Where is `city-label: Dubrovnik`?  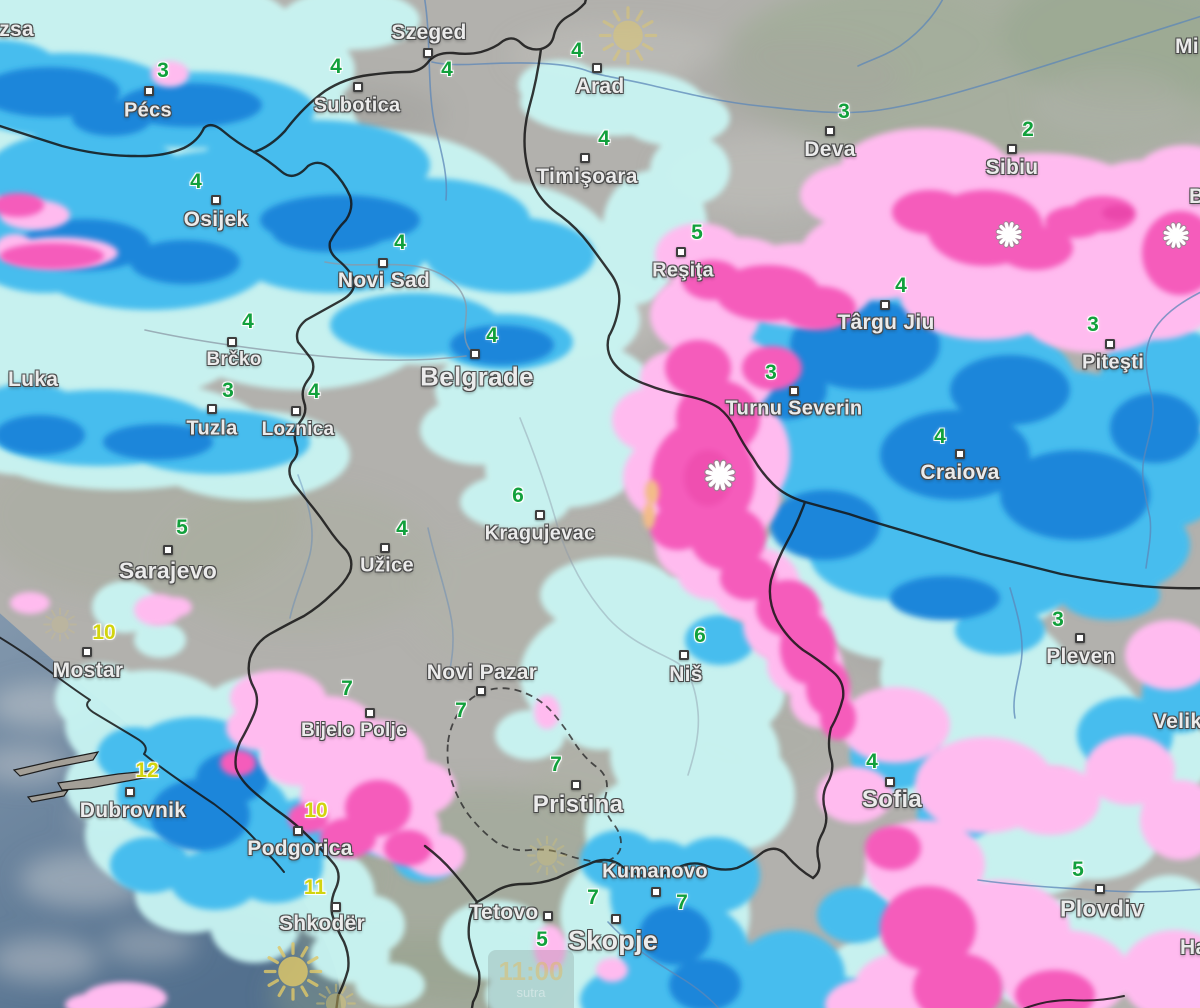
city-label: Dubrovnik is located at coordinates (133, 810).